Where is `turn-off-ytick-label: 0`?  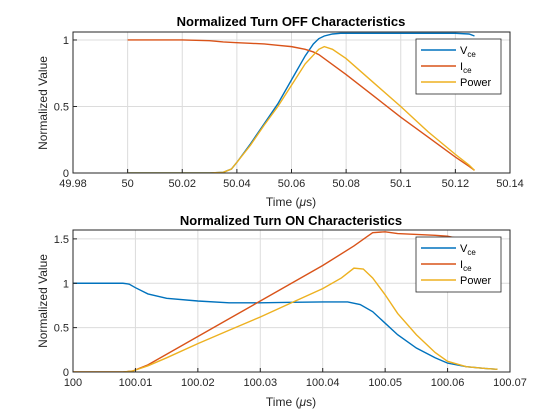 turn-off-ytick-label: 0 is located at coordinates (66, 174).